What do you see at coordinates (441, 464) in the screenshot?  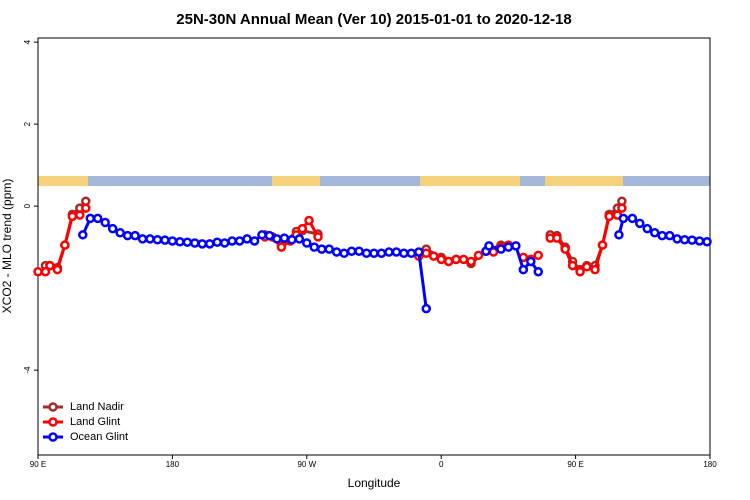 I see `x-tick-label: 0` at bounding box center [441, 464].